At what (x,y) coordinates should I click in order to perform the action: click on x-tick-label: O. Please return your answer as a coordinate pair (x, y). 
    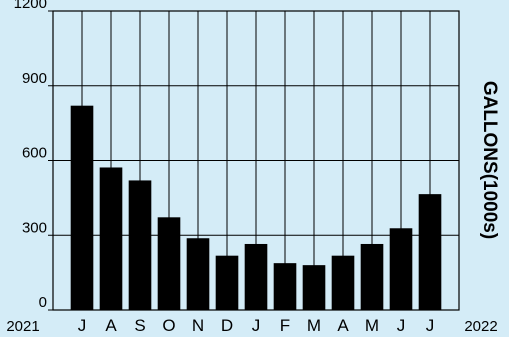
    Looking at the image, I should click on (168, 325).